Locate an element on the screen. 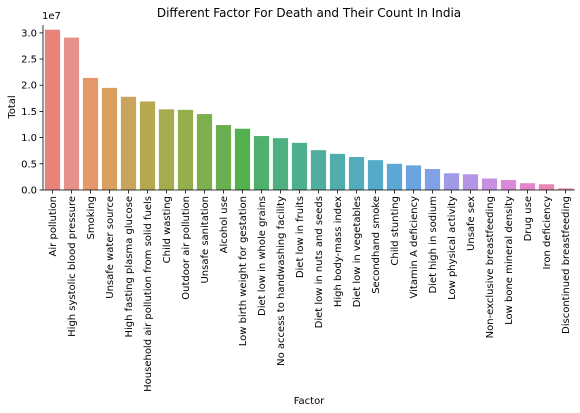 Image resolution: width=580 pixels, height=413 pixels. x-tick-label: Air pollution is located at coordinates (53, 226).